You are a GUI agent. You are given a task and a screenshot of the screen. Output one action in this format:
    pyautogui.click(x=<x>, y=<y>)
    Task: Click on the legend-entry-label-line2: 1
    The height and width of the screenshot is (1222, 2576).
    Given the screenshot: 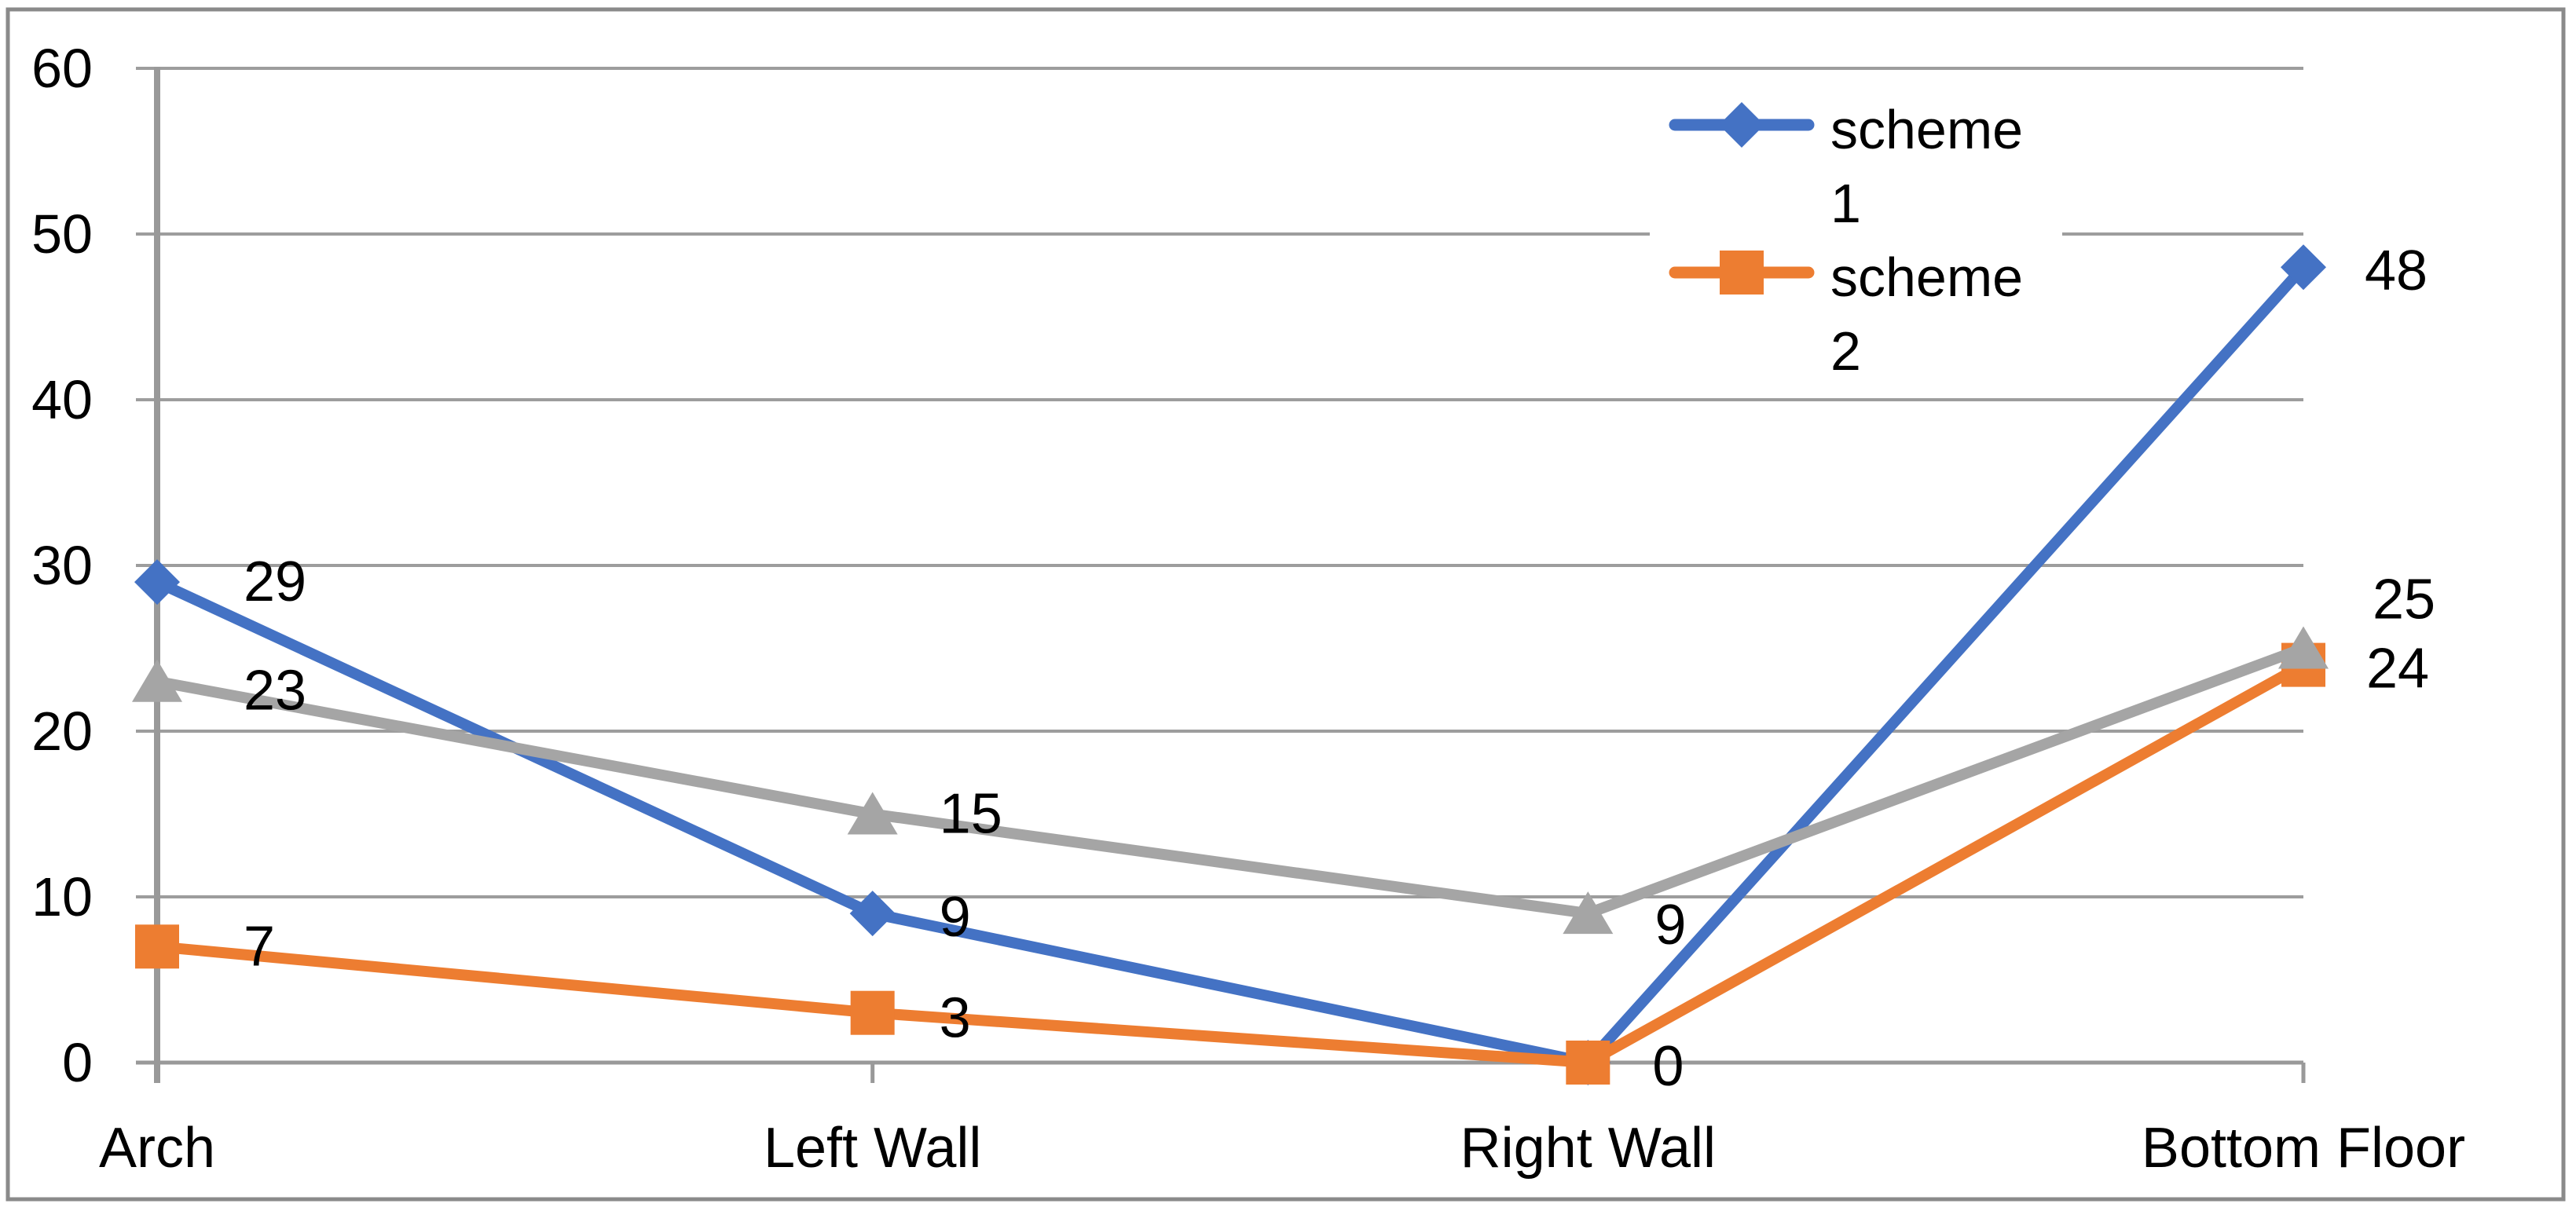 What is the action you would take?
    pyautogui.click(x=1846, y=203)
    